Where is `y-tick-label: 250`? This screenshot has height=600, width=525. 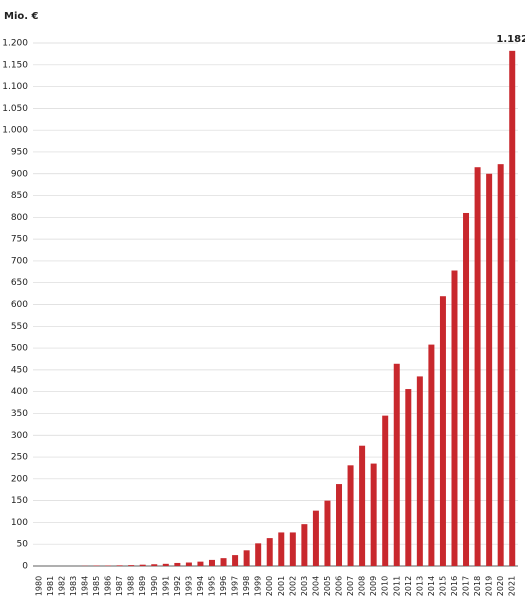 y-tick-label: 250 is located at coordinates (19, 458).